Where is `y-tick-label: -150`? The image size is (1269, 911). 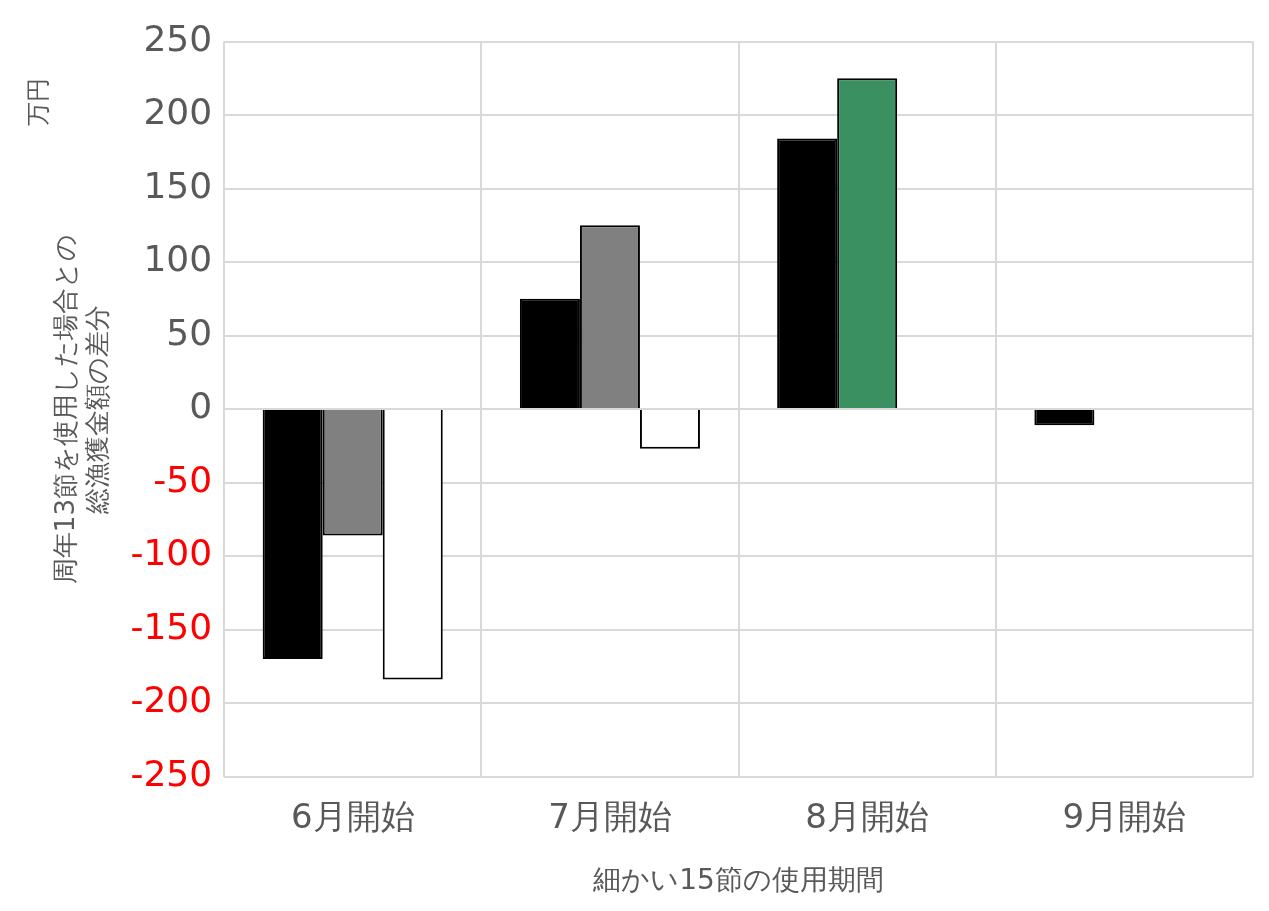
y-tick-label: -150 is located at coordinates (171, 626).